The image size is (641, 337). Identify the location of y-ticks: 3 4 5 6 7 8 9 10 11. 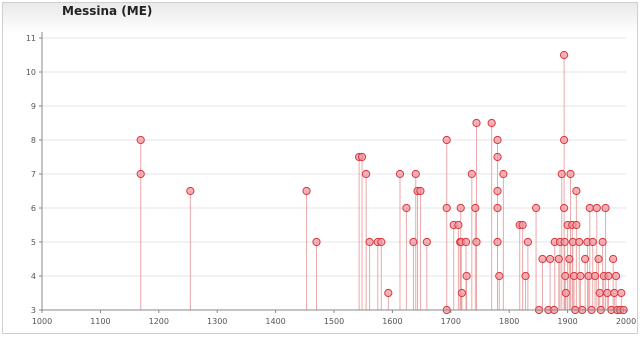
(34, 174).